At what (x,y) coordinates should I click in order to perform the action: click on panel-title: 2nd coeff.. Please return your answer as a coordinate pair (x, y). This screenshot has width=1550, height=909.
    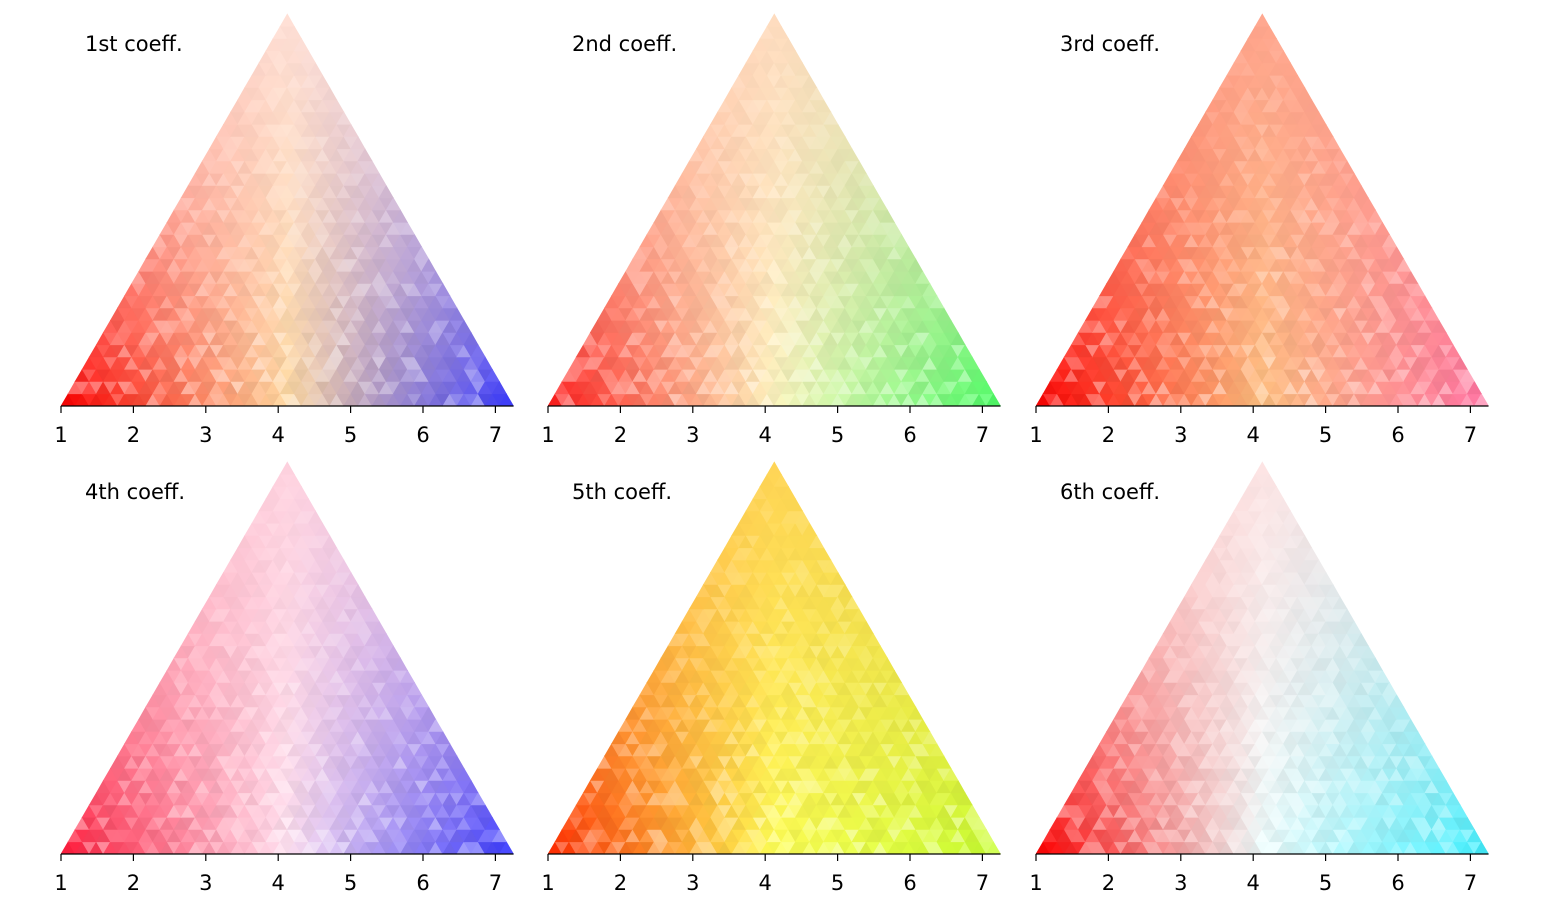
    Looking at the image, I should click on (624, 44).